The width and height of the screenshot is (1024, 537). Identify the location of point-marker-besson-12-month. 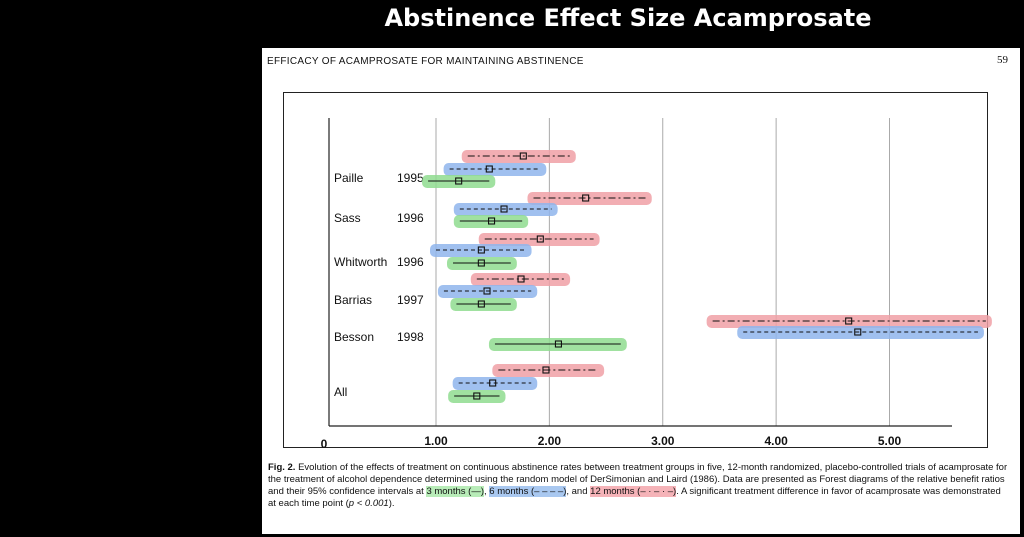
(849, 321).